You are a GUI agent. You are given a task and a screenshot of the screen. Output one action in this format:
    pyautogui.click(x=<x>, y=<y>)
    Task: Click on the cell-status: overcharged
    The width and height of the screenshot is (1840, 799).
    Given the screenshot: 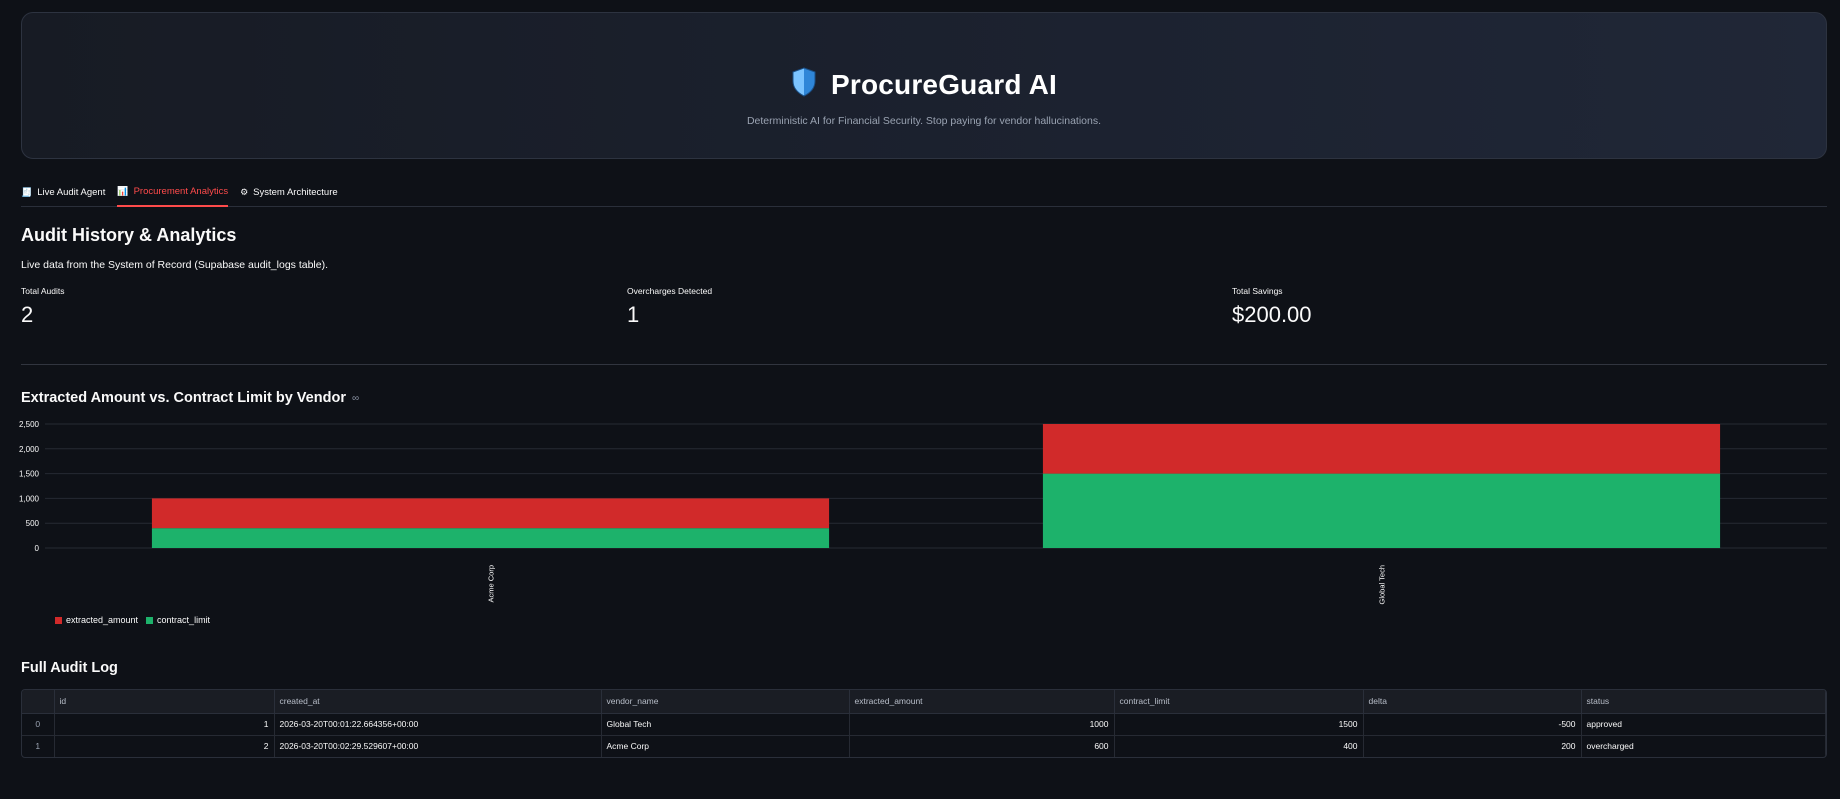 What is the action you would take?
    pyautogui.click(x=1703, y=746)
    